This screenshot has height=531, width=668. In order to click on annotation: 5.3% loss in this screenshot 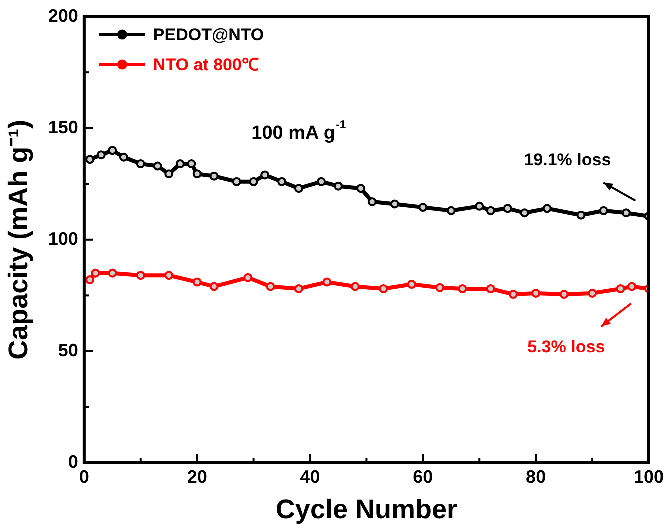, I will do `click(567, 346)`.